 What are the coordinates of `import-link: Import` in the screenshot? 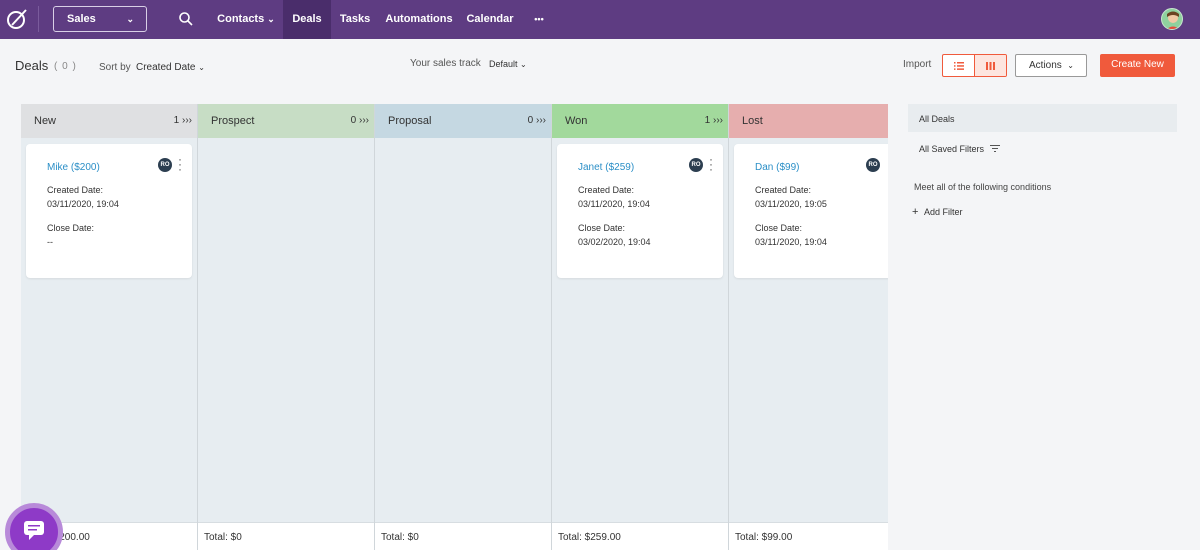 It's located at (917, 64).